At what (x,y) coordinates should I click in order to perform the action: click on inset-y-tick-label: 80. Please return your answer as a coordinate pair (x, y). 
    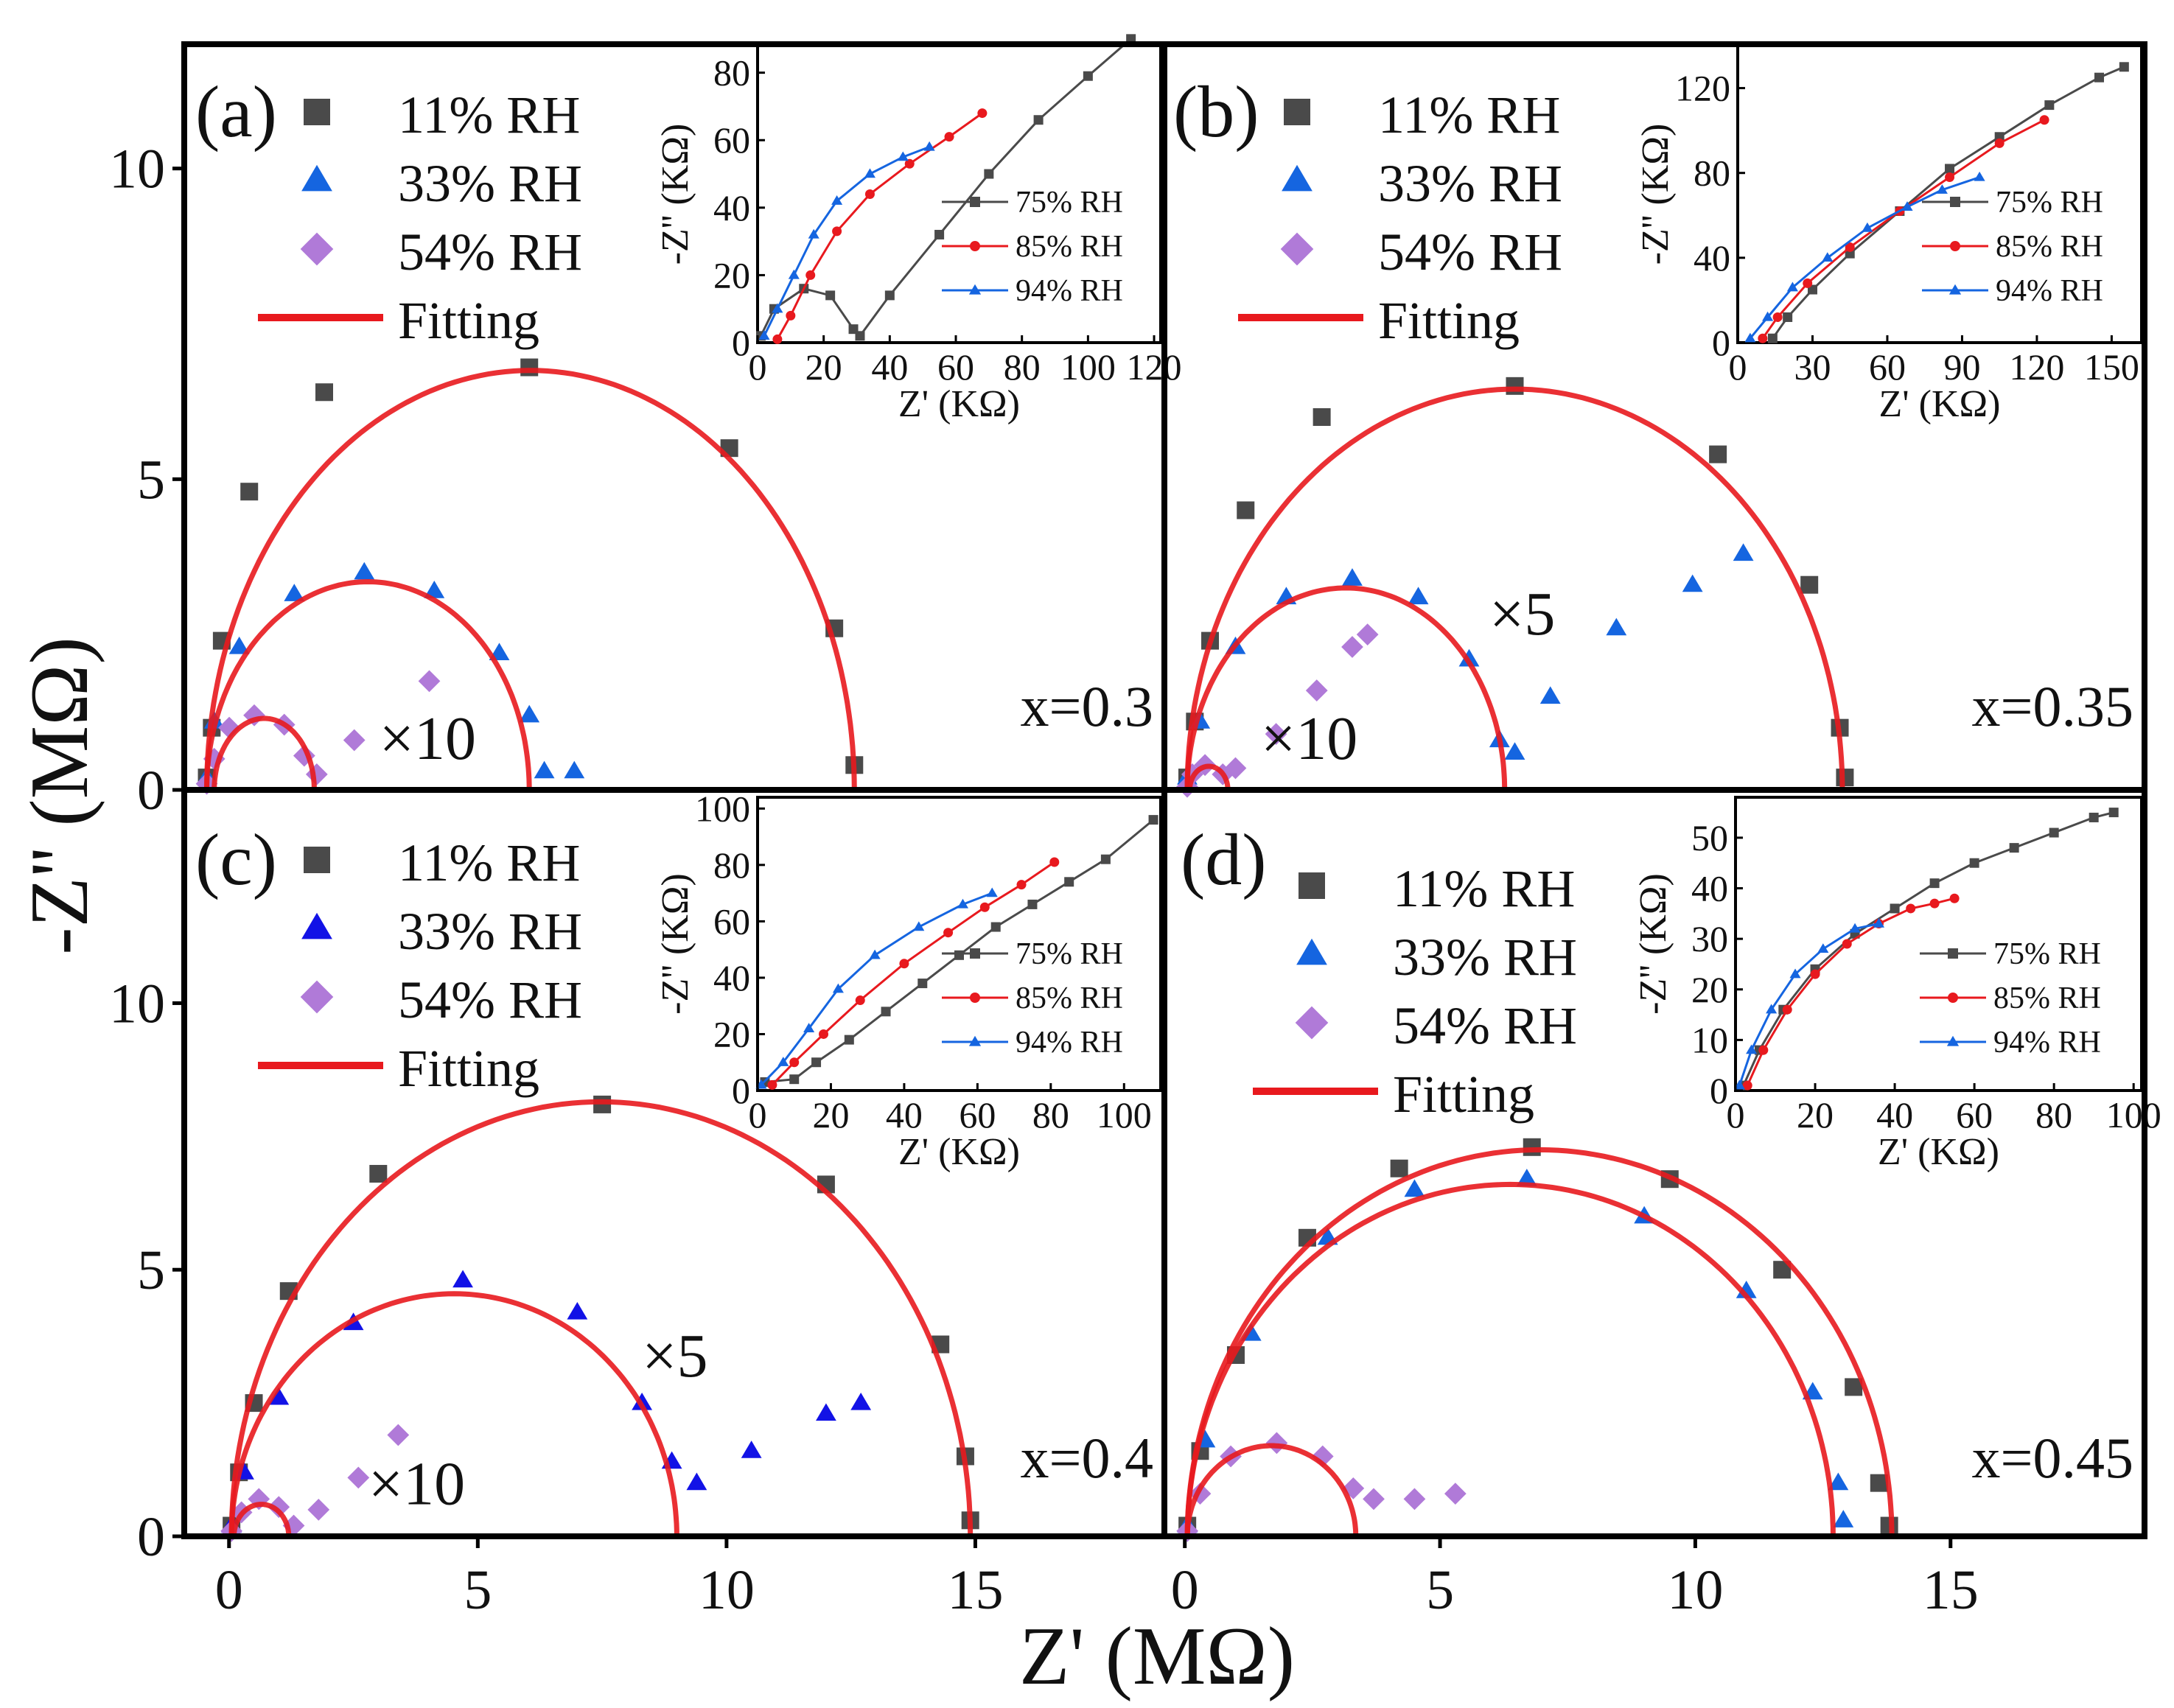
    Looking at the image, I should click on (731, 865).